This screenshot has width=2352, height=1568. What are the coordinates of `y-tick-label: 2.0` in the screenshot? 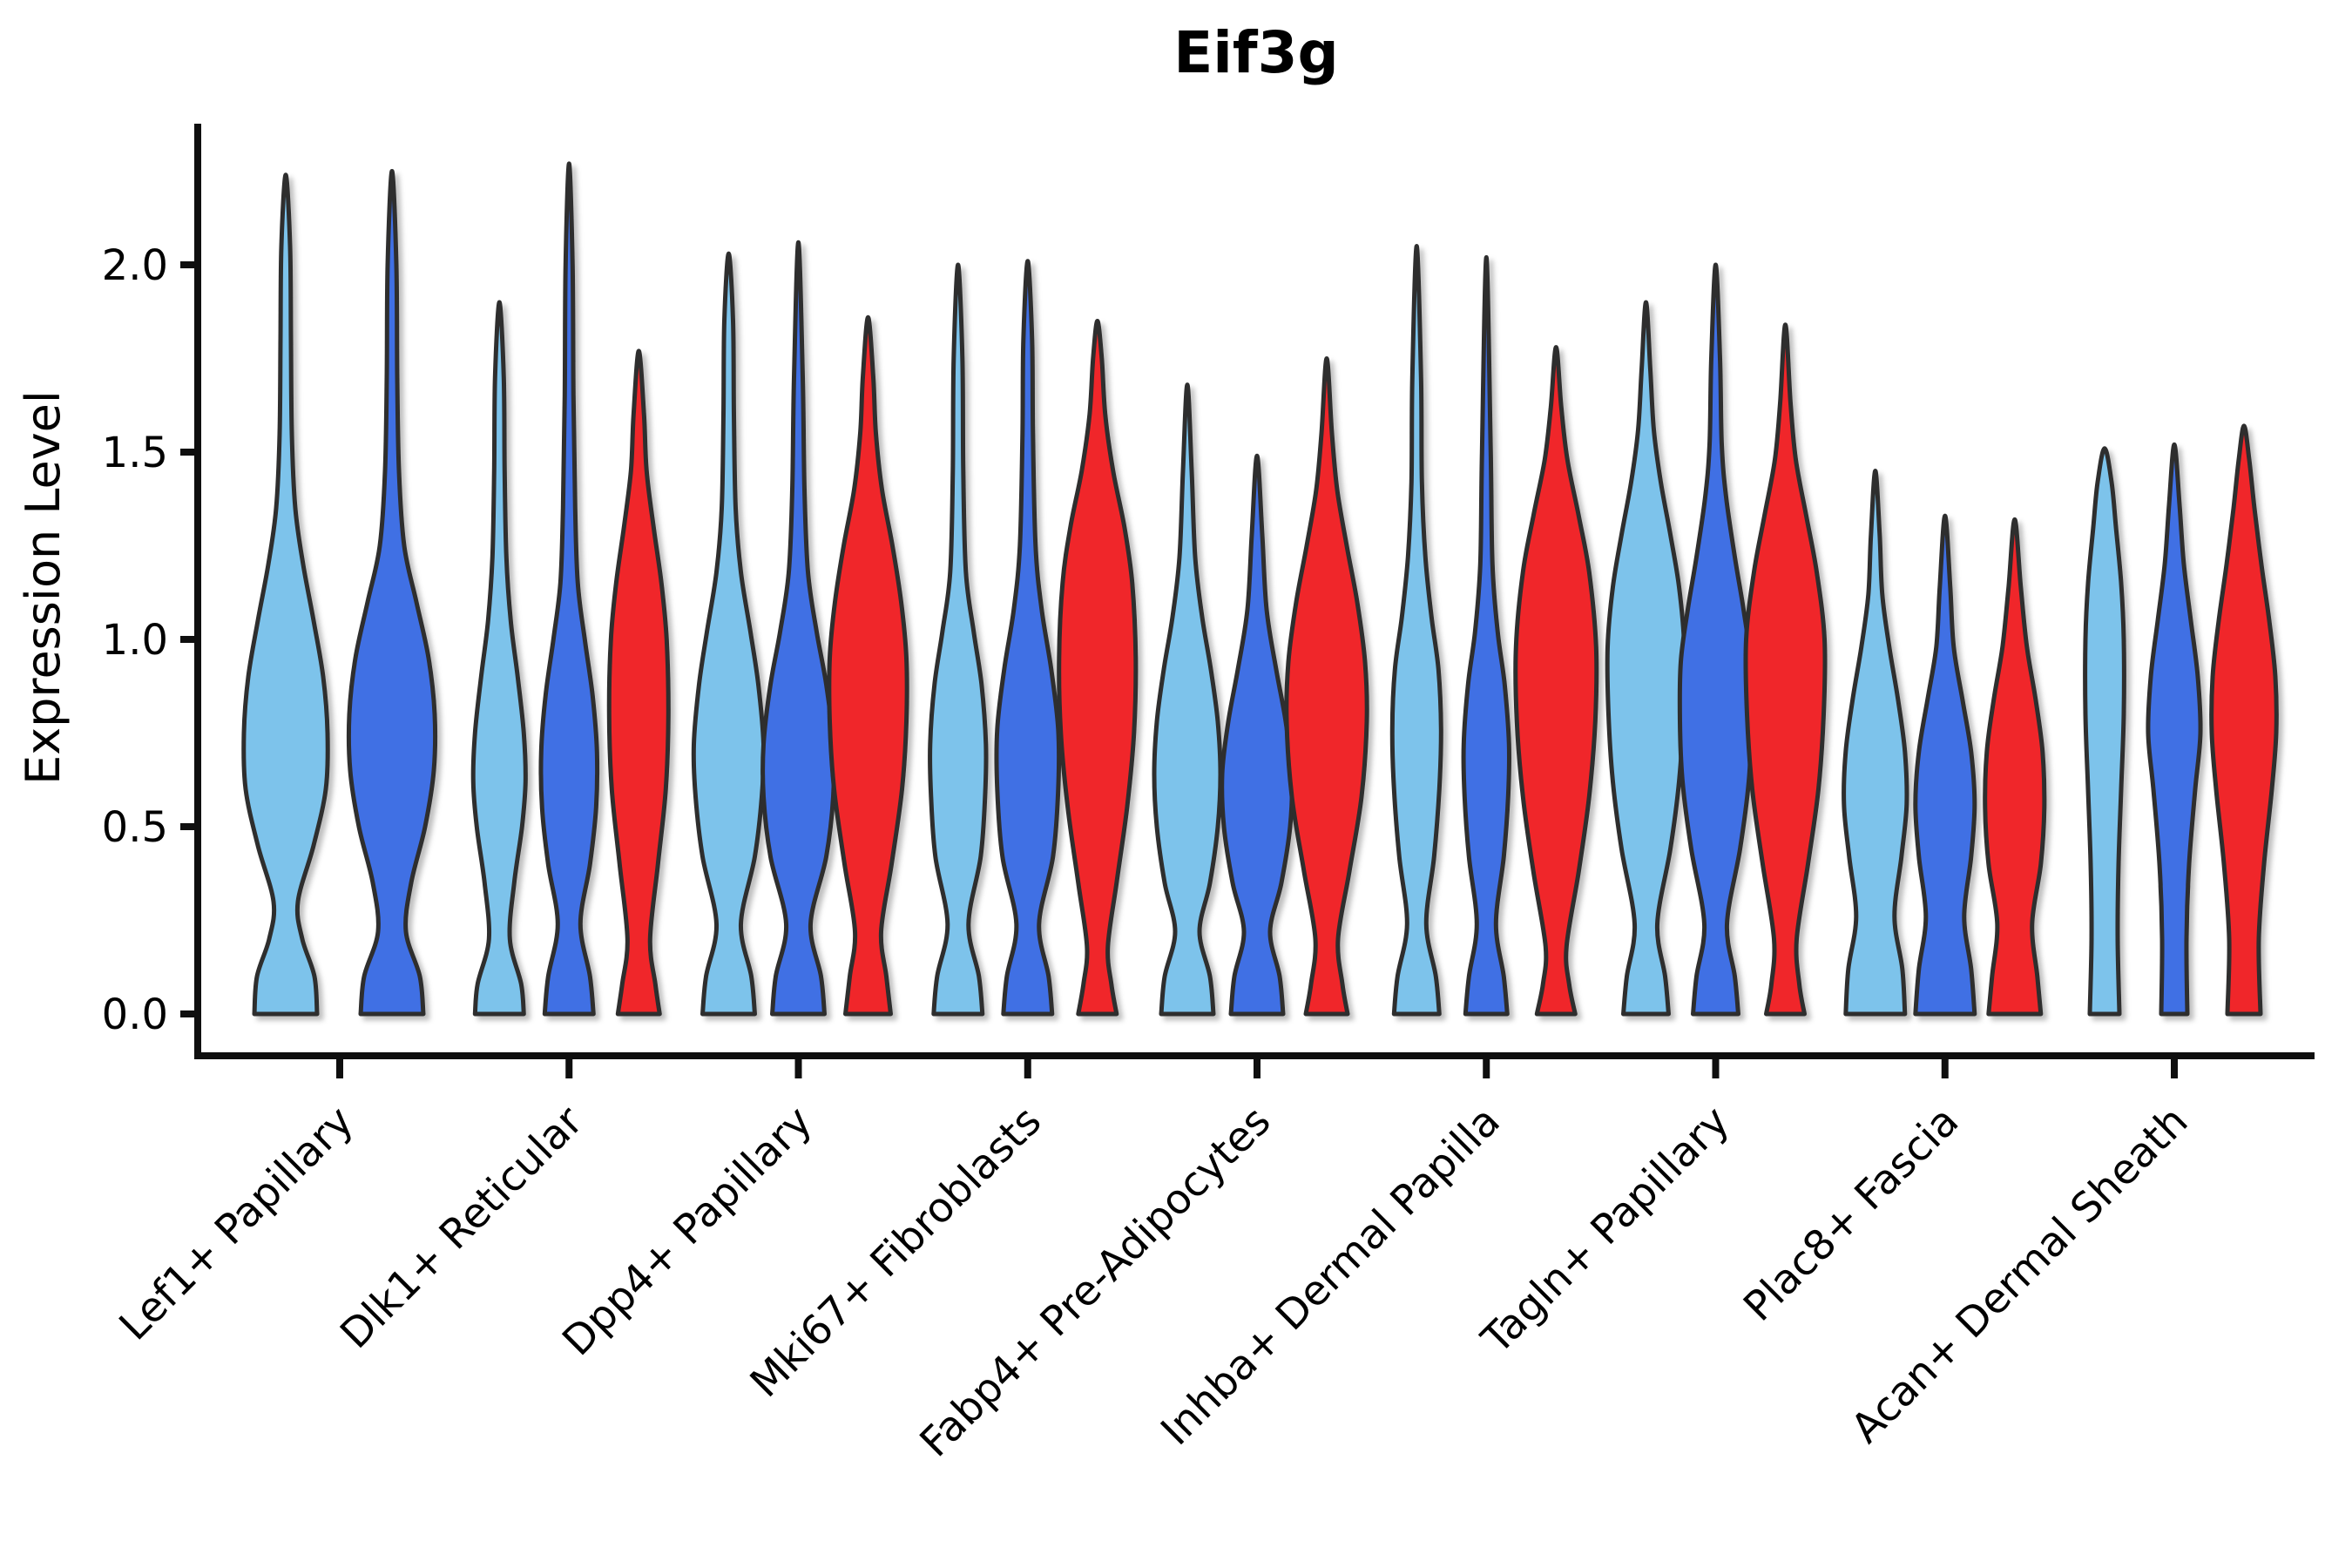 It's located at (135, 265).